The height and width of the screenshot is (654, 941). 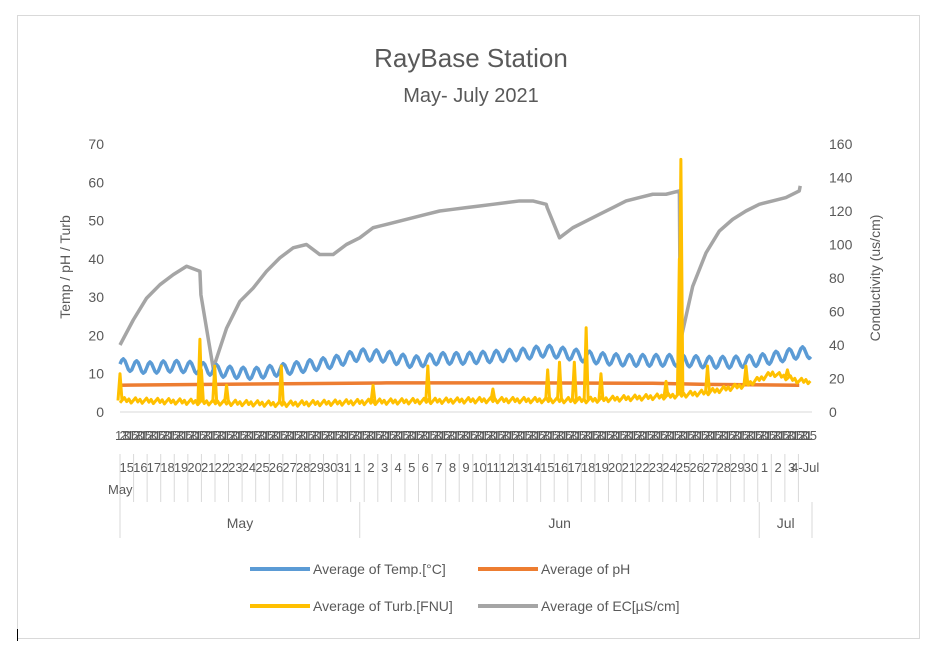 I want to click on x-day-tick-label: 28, so click(x=303, y=467).